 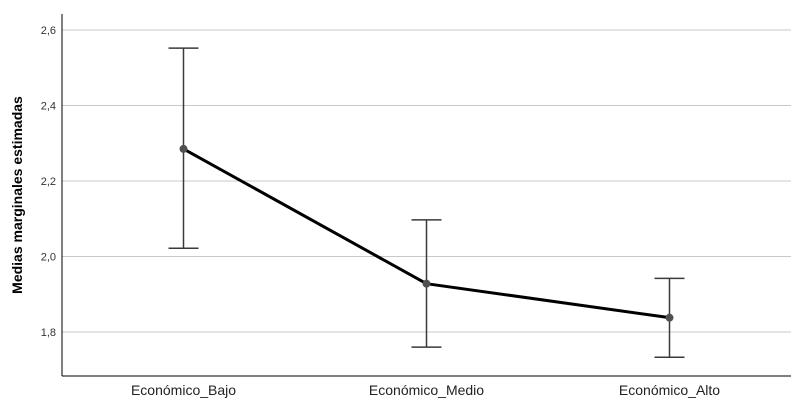 What do you see at coordinates (48, 31) in the screenshot?
I see `y-tick-label: 2,6` at bounding box center [48, 31].